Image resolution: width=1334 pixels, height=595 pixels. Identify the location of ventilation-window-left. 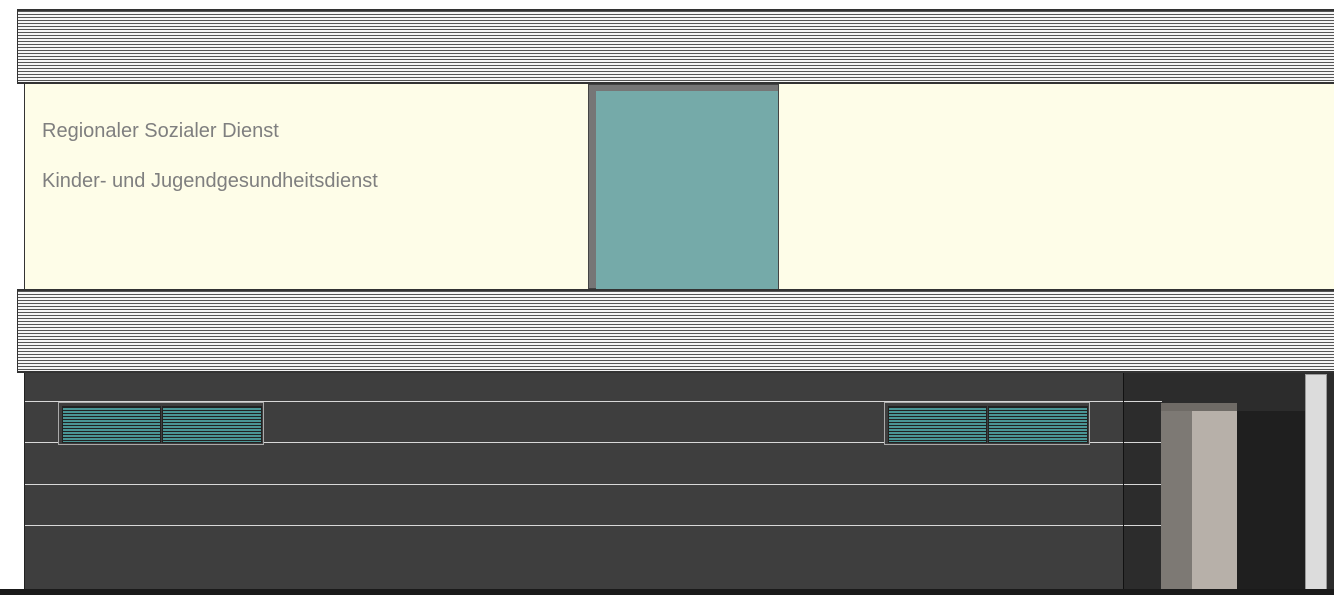
(161, 423).